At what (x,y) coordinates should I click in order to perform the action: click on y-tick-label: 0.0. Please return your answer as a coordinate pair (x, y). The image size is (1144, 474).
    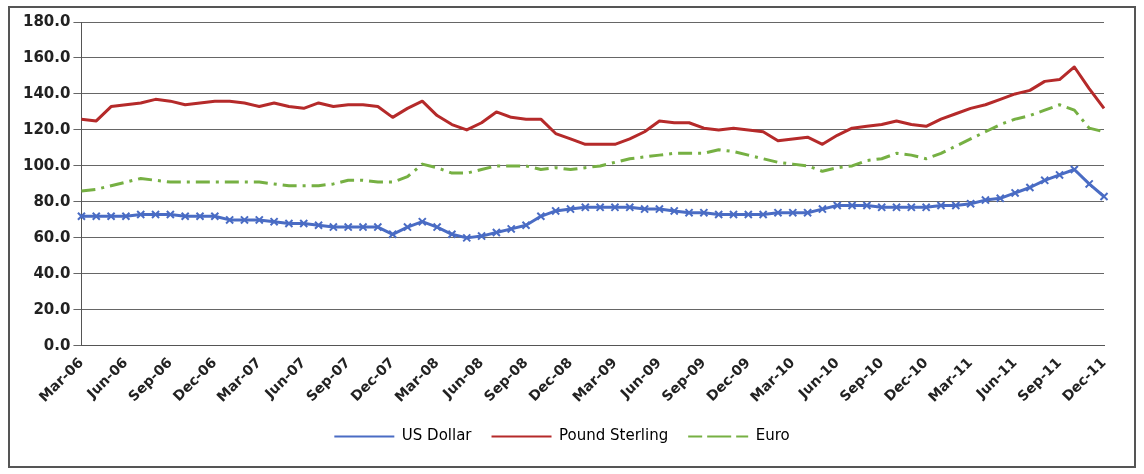
    Looking at the image, I should click on (57, 344).